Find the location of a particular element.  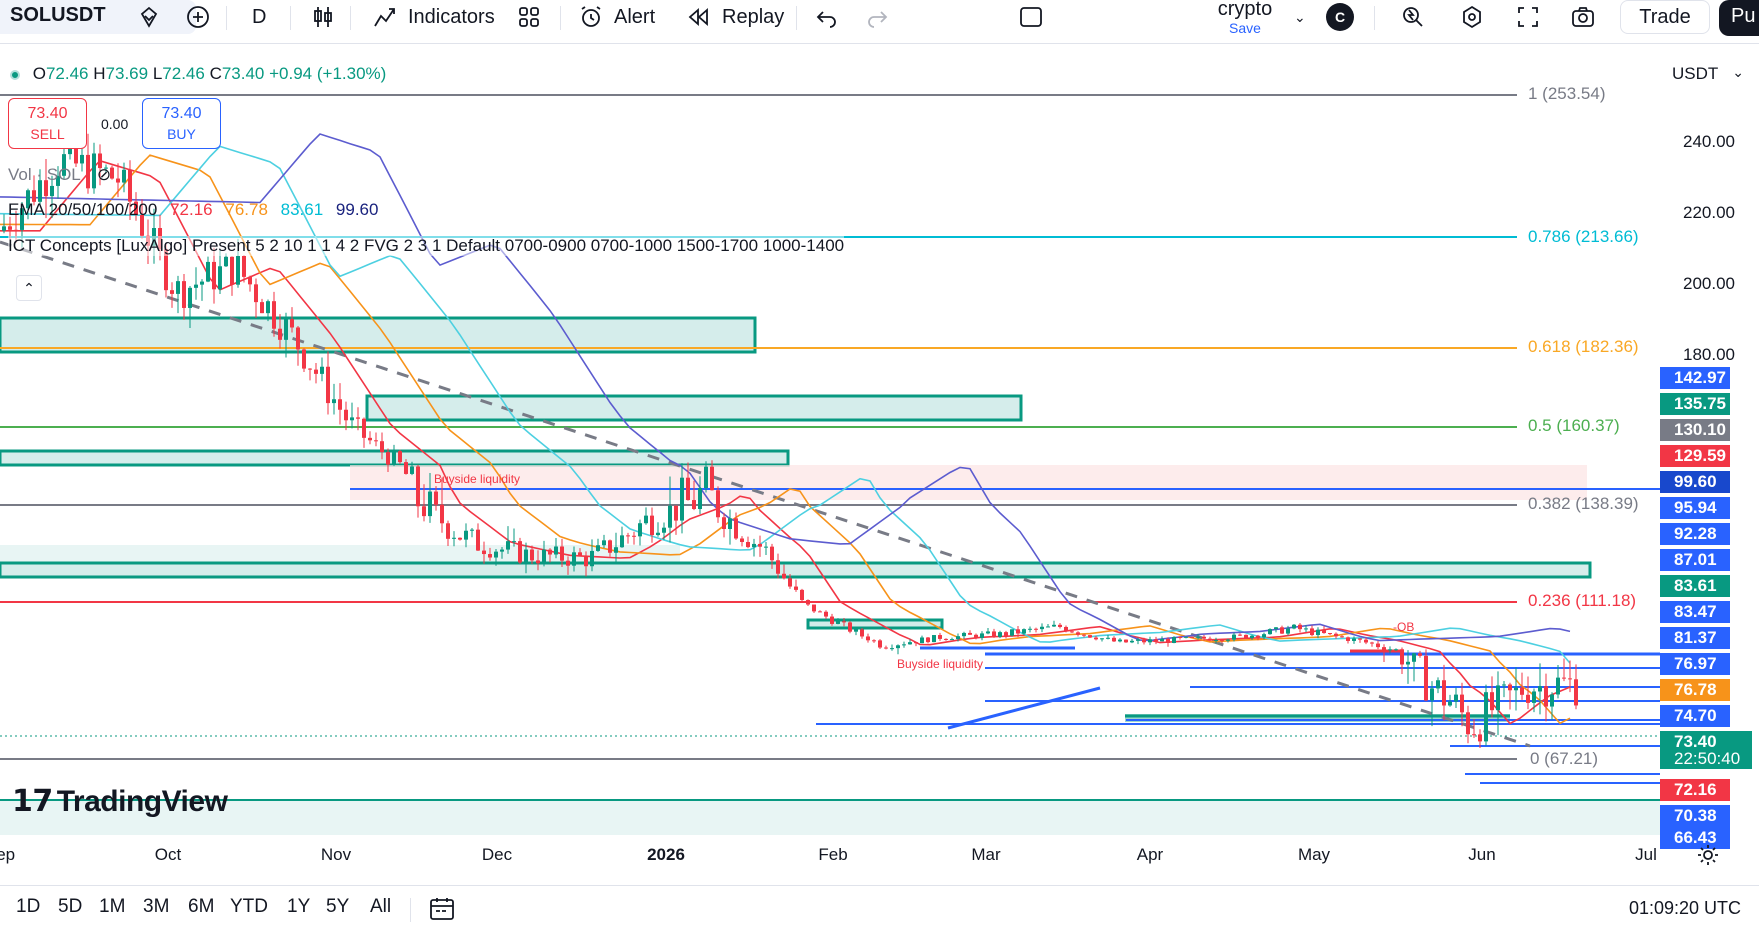

range-button-ytd: YTD is located at coordinates (249, 906).